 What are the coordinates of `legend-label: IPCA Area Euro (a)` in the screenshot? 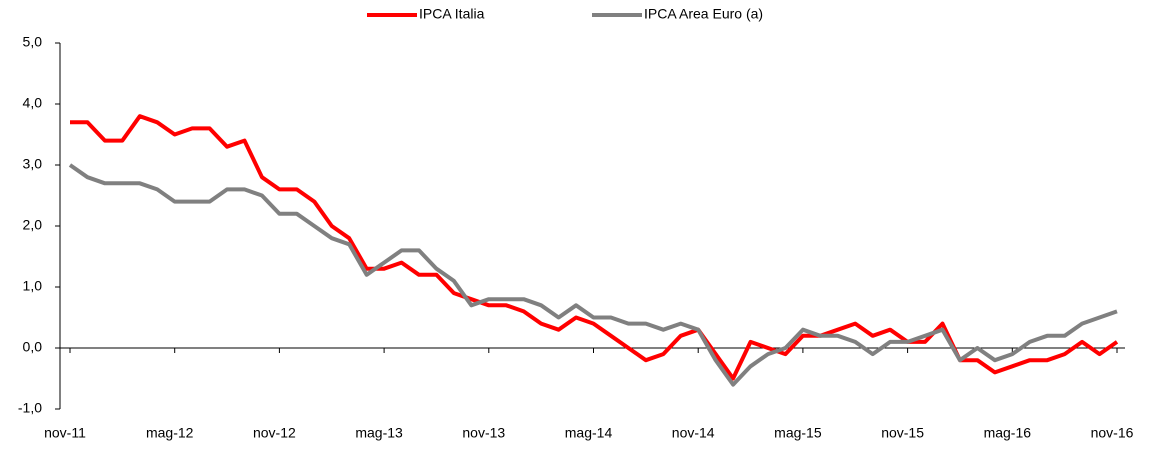 It's located at (703, 14).